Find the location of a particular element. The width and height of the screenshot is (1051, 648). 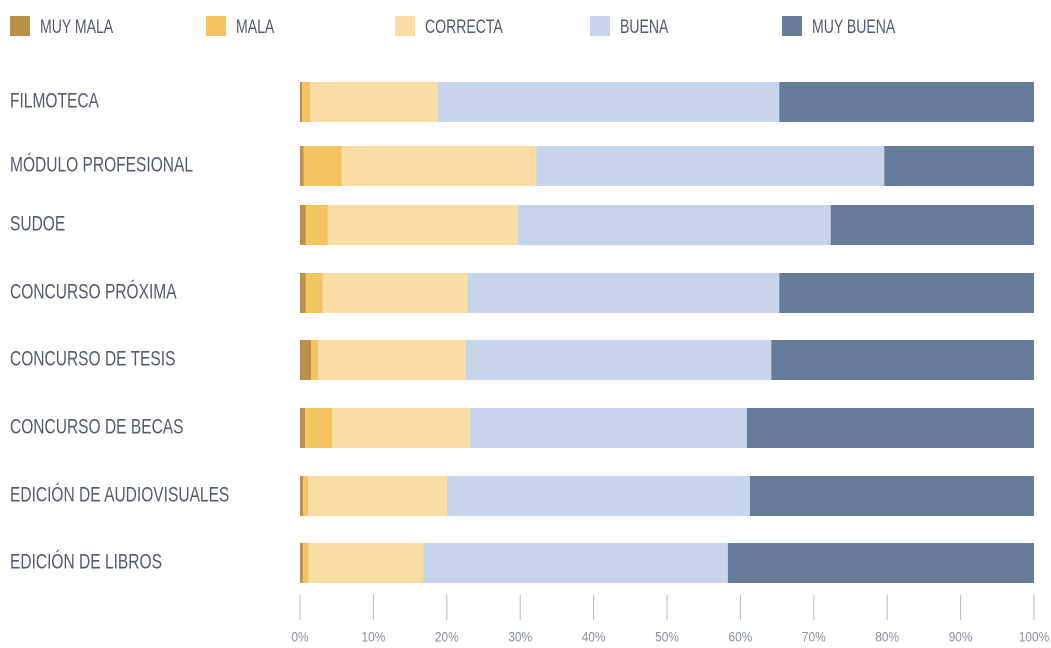

category-label-group: CONCURSO DE BECAS is located at coordinates (97, 426).